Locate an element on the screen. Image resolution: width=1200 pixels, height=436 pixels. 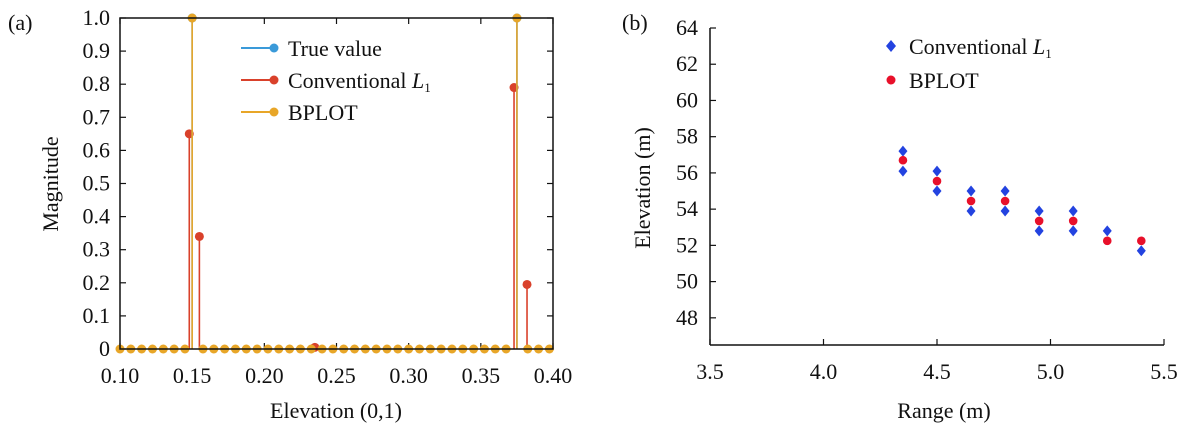
y-tick-label: 62 is located at coordinates (687, 63).